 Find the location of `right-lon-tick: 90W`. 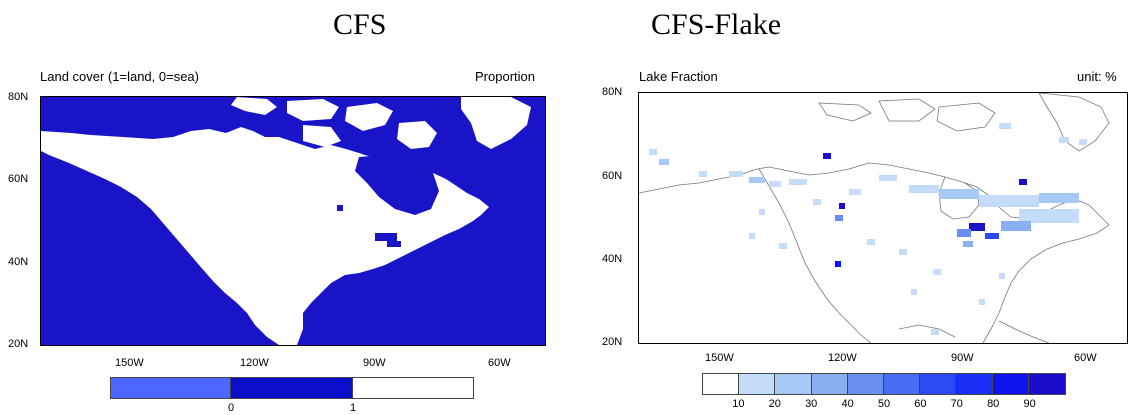

right-lon-tick: 90W is located at coordinates (962, 358).